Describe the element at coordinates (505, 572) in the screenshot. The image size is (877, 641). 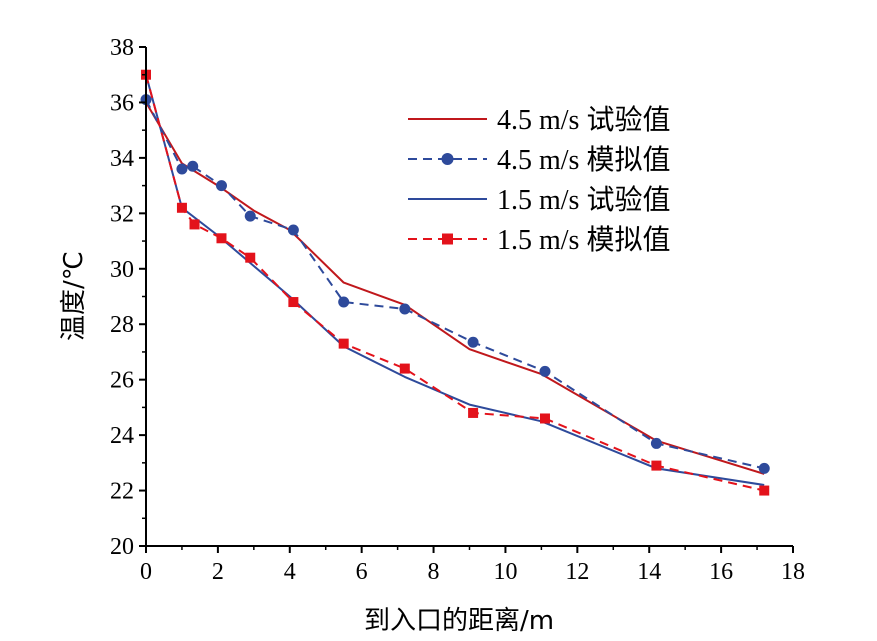
I see `x-tick-label: 10` at that location.